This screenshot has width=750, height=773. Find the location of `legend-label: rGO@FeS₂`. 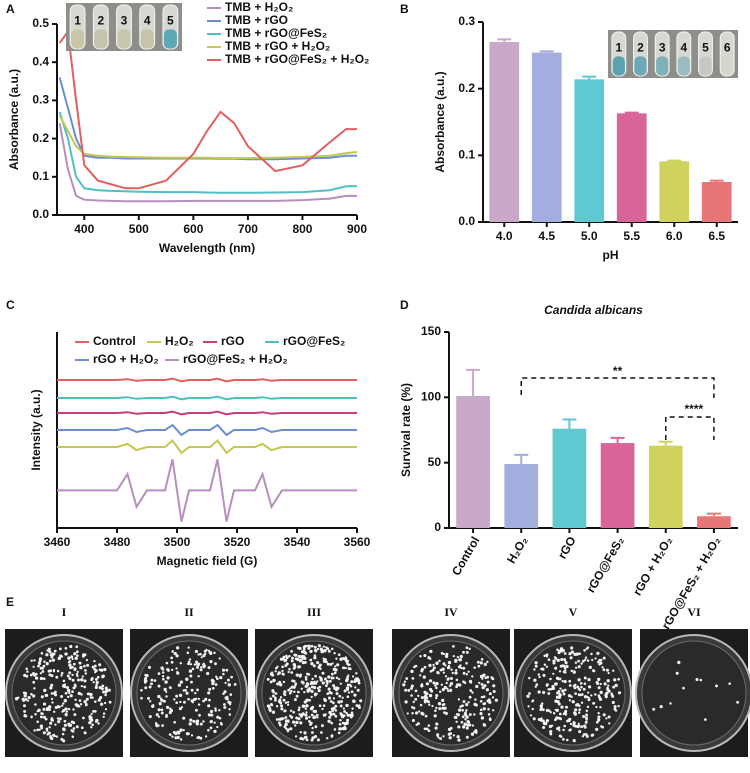

legend-label: rGO@FeS₂ is located at coordinates (314, 341).